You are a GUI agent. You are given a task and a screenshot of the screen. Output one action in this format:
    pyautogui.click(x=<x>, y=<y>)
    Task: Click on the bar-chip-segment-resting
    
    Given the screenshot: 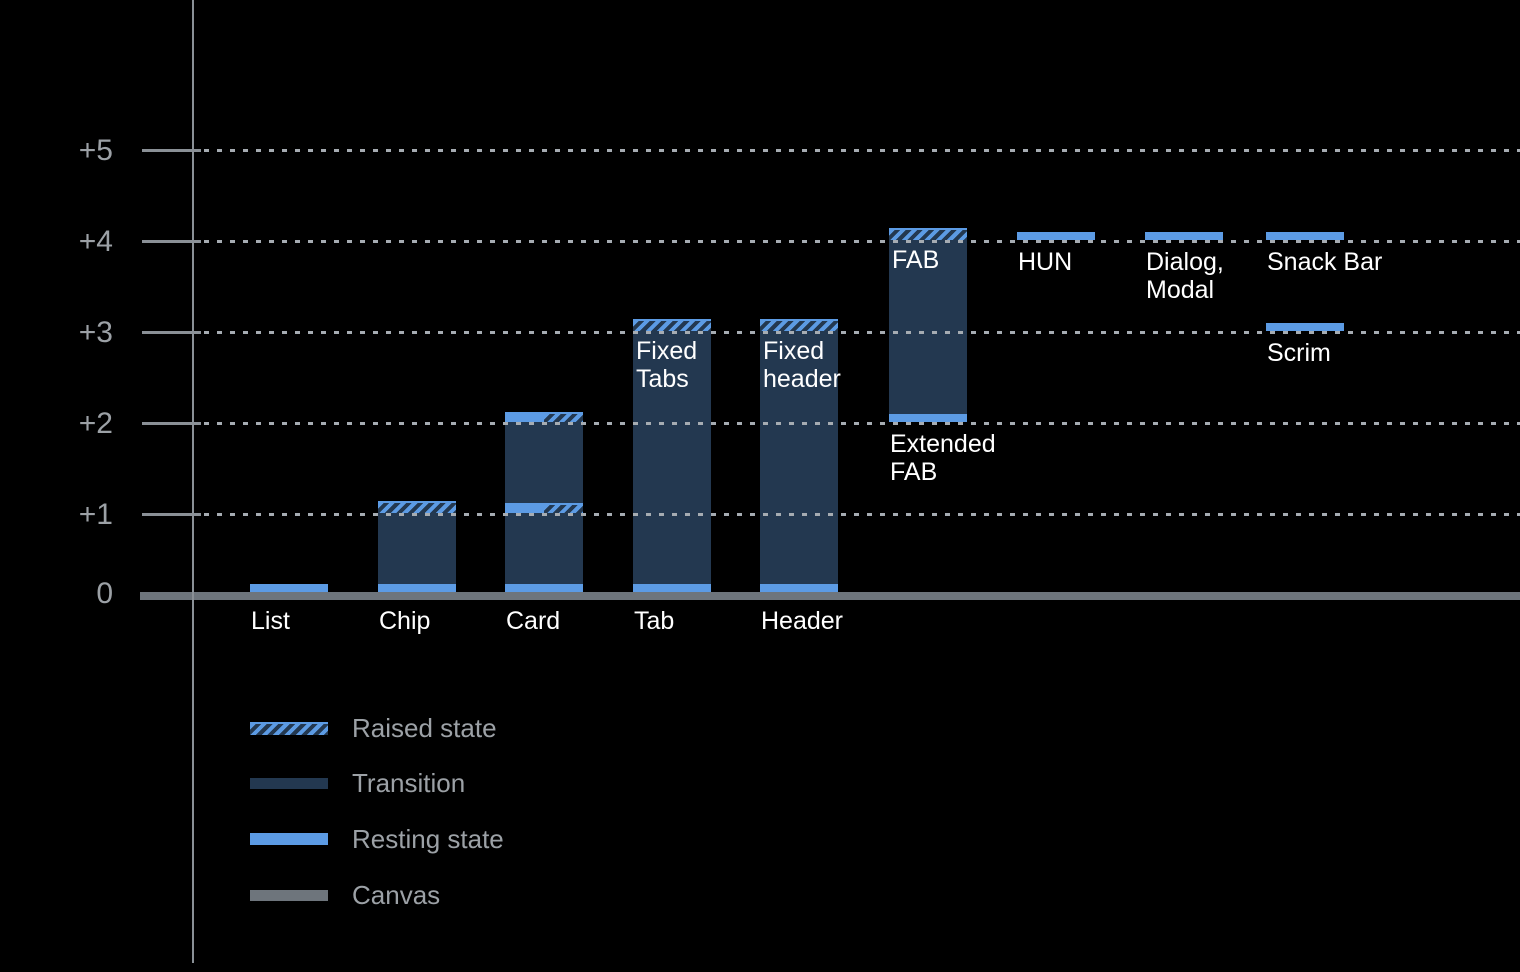 What is the action you would take?
    pyautogui.click(x=417, y=588)
    